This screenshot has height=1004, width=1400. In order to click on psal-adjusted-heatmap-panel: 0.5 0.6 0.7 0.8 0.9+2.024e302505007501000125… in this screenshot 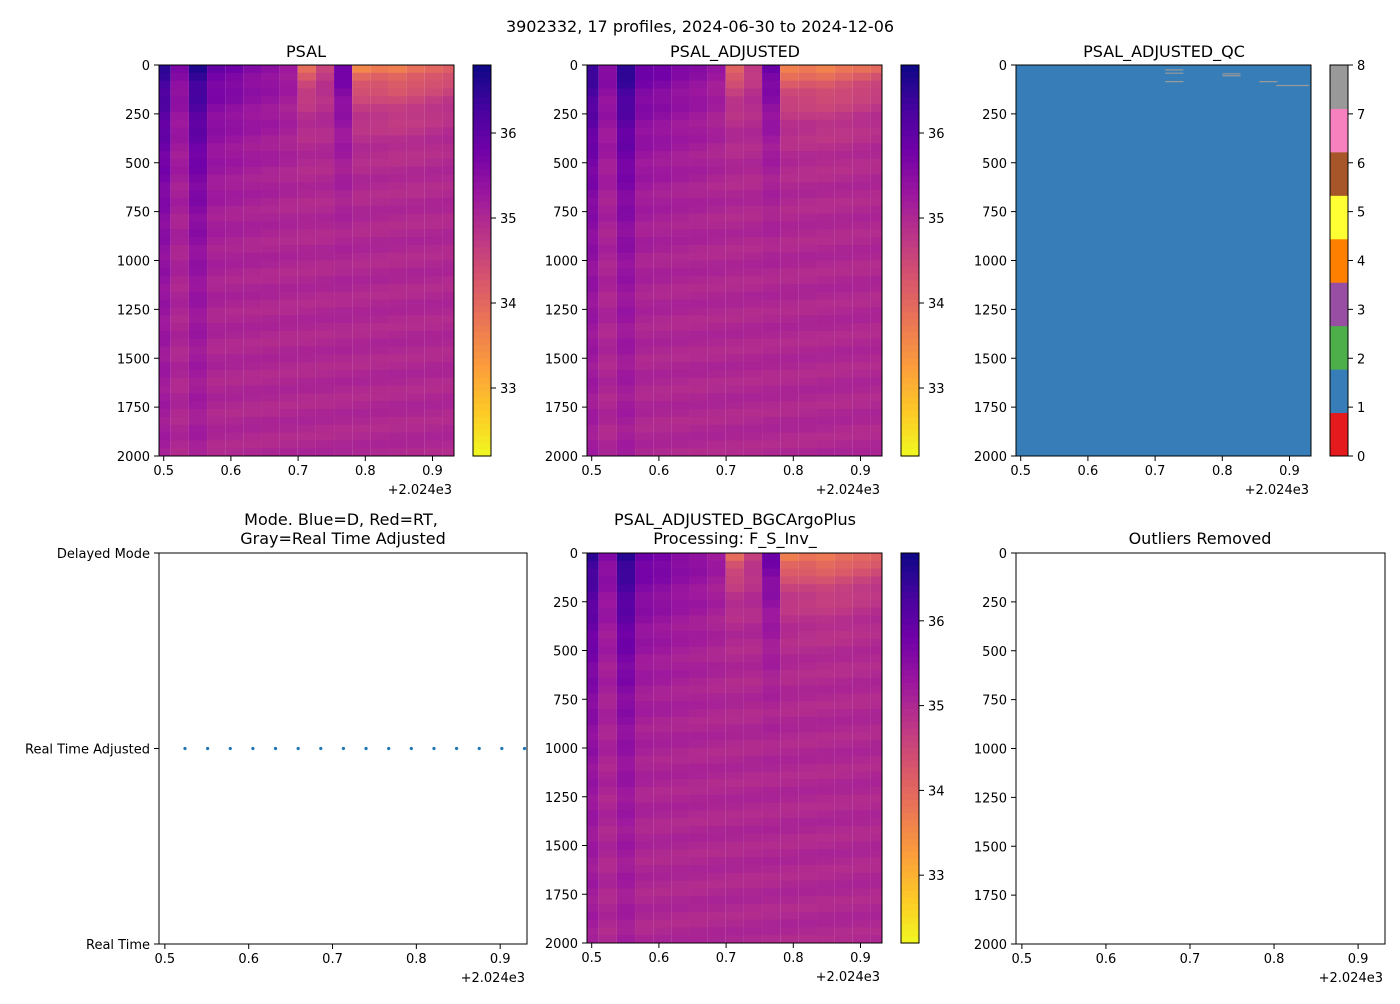, I will do `click(714, 278)`.